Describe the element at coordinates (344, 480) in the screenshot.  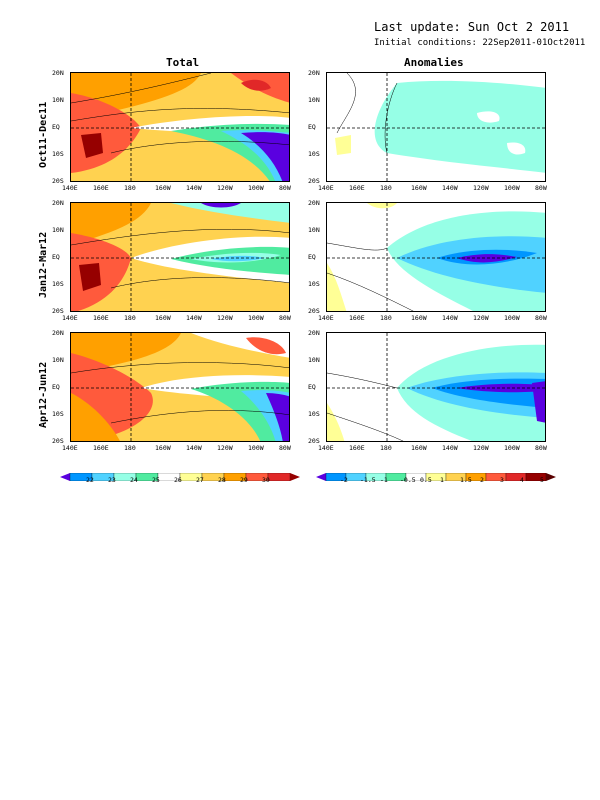
I see `colorbar-label: -2` at that location.